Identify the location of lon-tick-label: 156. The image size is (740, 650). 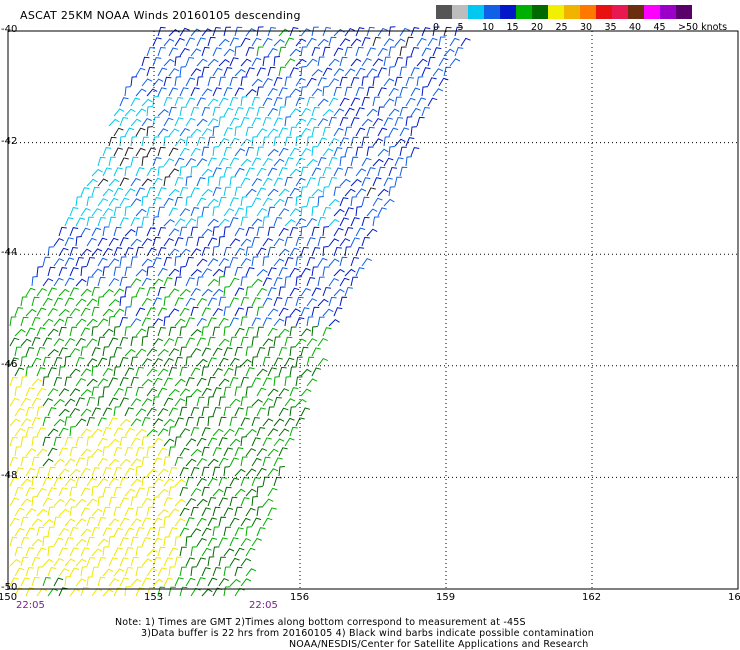
(300, 597).